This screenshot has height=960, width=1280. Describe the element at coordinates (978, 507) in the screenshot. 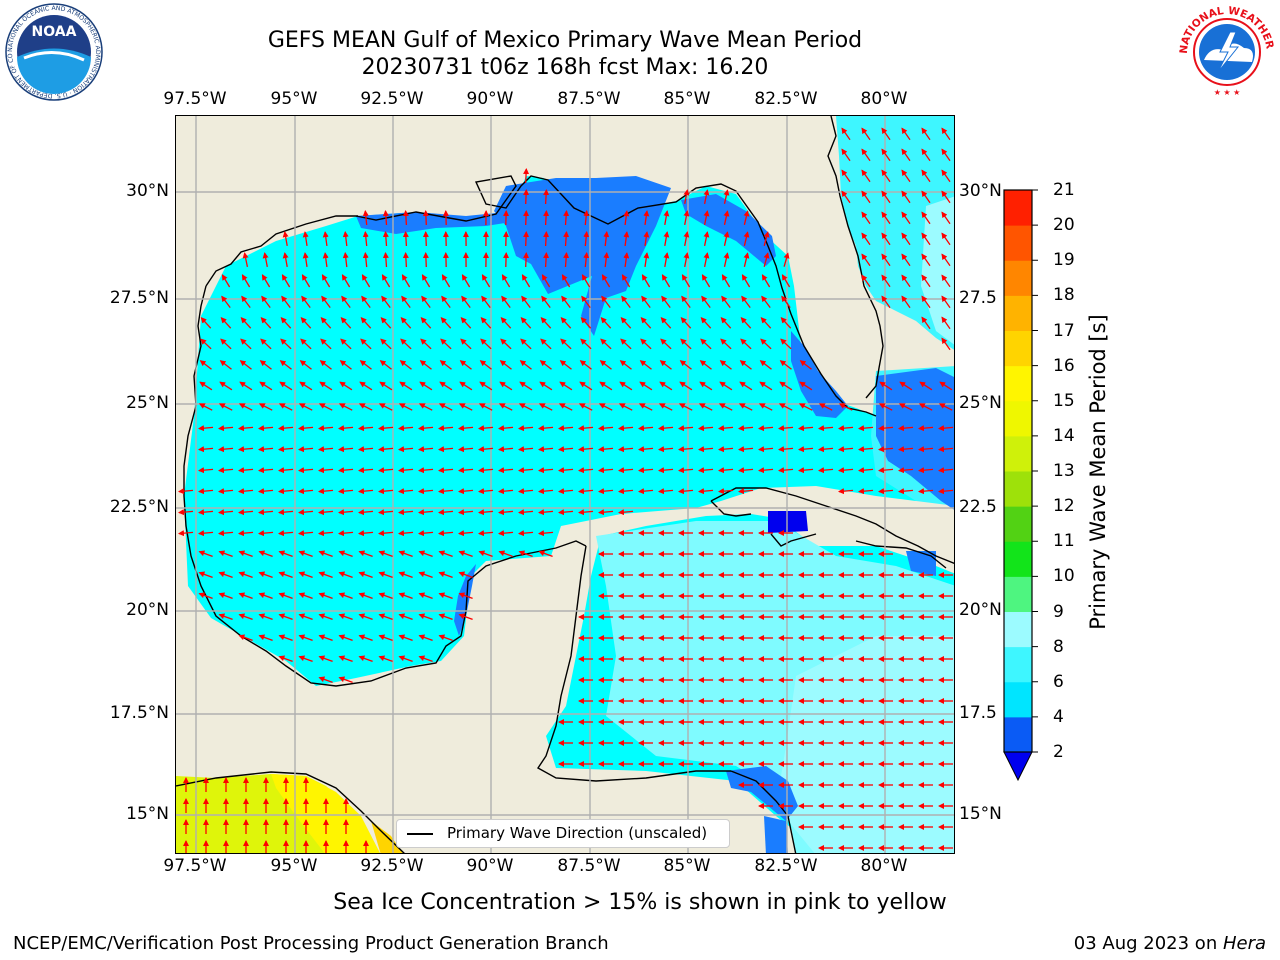

I see `lat-label: 22.5` at that location.